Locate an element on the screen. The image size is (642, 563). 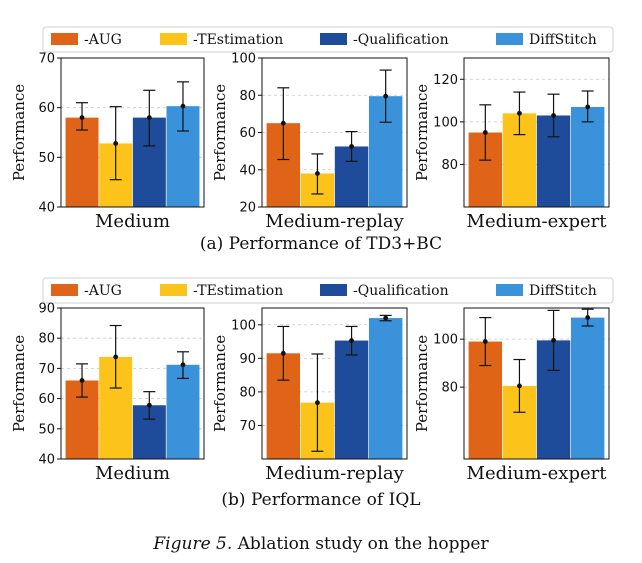
panel-a-medium: 40 50 60 70 Performance Medium is located at coordinates (107, 142).